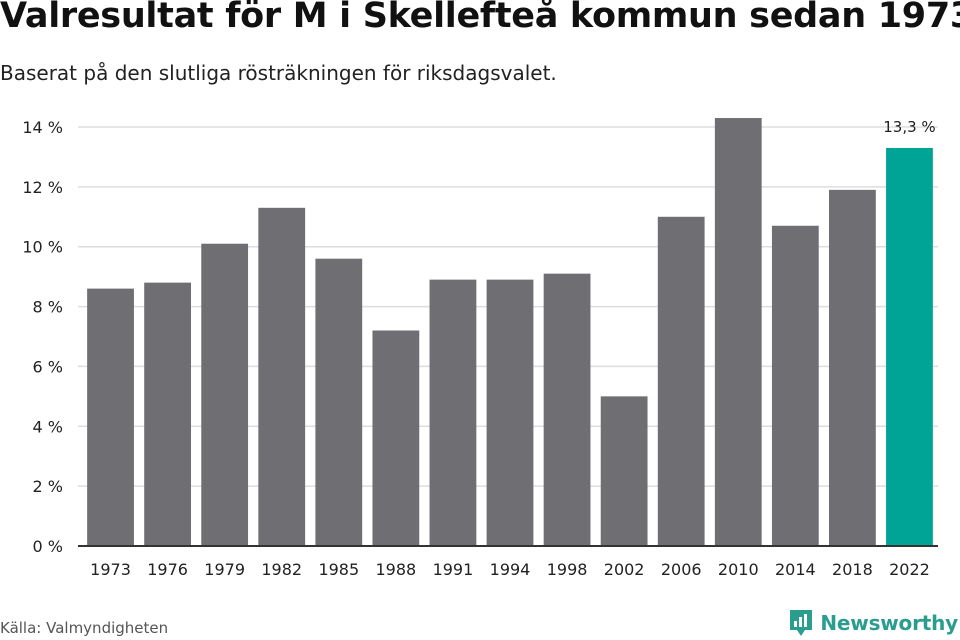 Image resolution: width=960 pixels, height=640 pixels. I want to click on x-tick-label: 2010, so click(738, 569).